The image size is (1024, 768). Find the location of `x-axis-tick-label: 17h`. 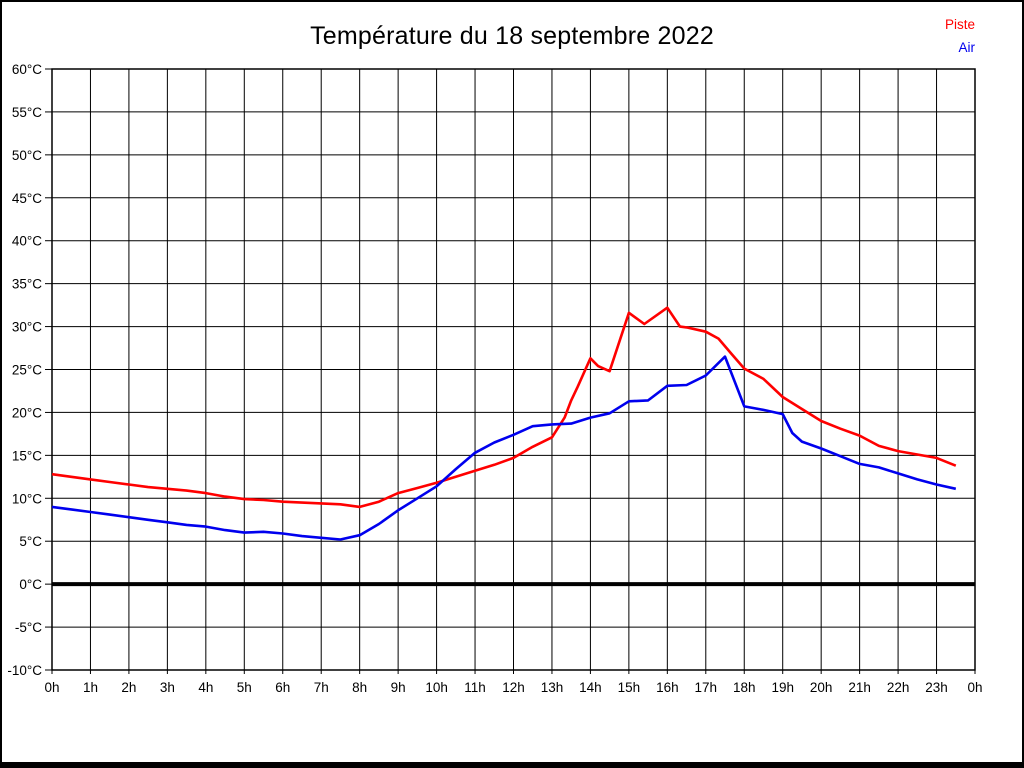

x-axis-tick-label: 17h is located at coordinates (706, 687).